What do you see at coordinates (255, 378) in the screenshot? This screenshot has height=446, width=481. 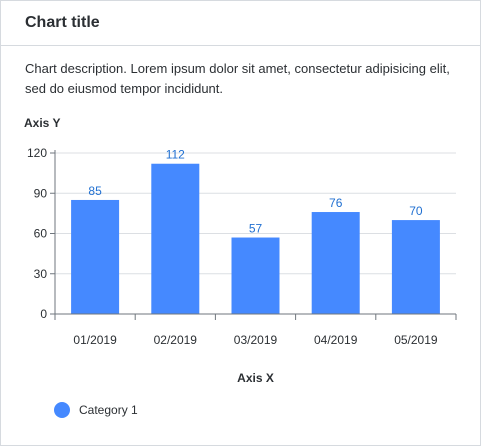 I see `x-axis-title: Axis X` at bounding box center [255, 378].